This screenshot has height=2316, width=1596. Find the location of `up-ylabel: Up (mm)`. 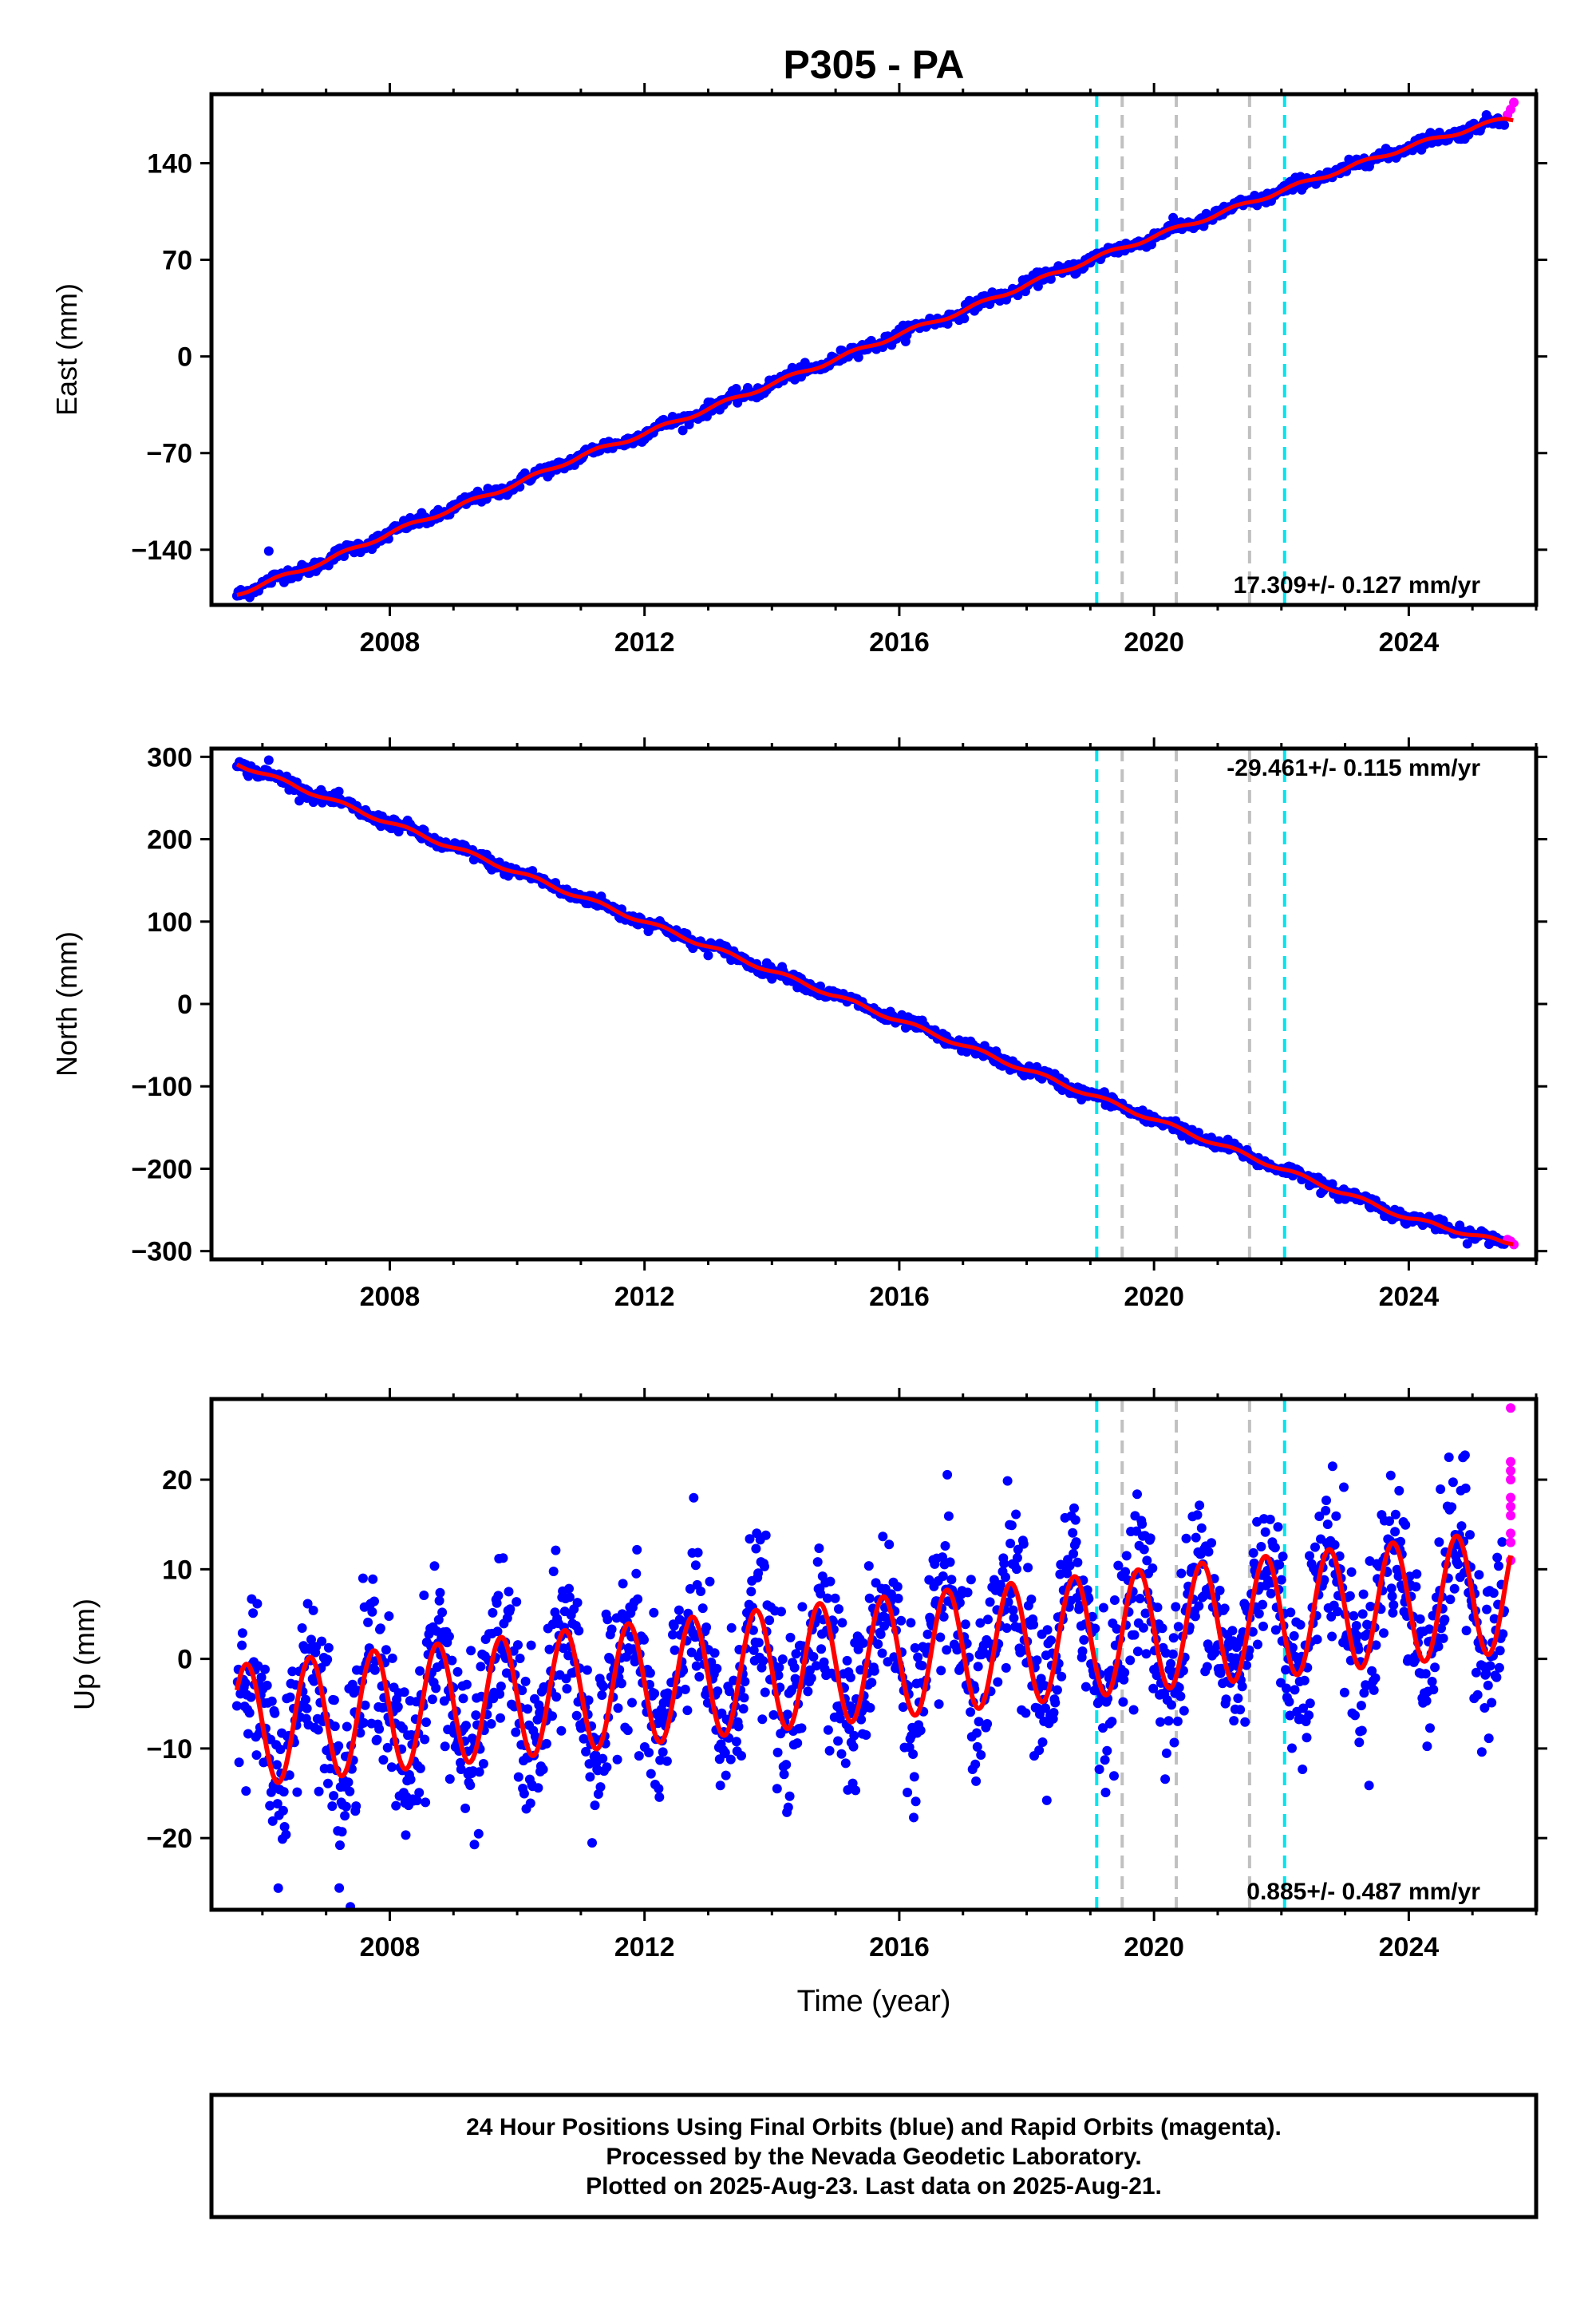

up-ylabel: Up (mm) is located at coordinates (84, 1654).